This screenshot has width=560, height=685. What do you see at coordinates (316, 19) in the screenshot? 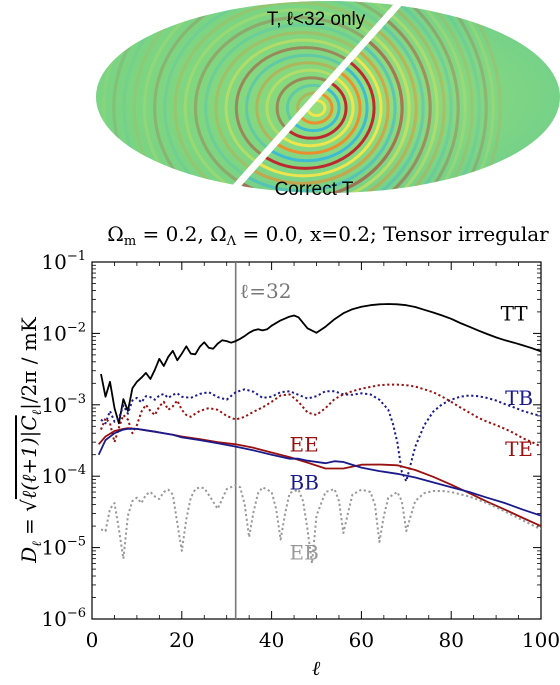
I see `upper-map-label: T, ℓ<32 only` at bounding box center [316, 19].